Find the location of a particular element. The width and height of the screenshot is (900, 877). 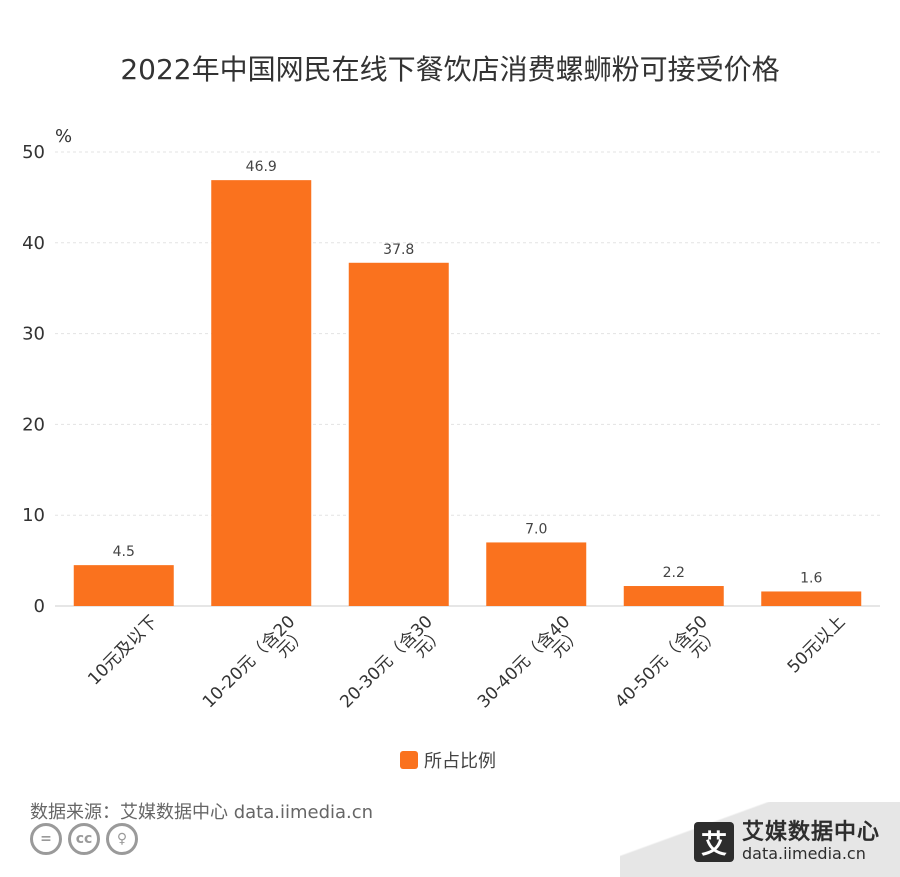

license-icons: = cc ♀ is located at coordinates (84, 839).